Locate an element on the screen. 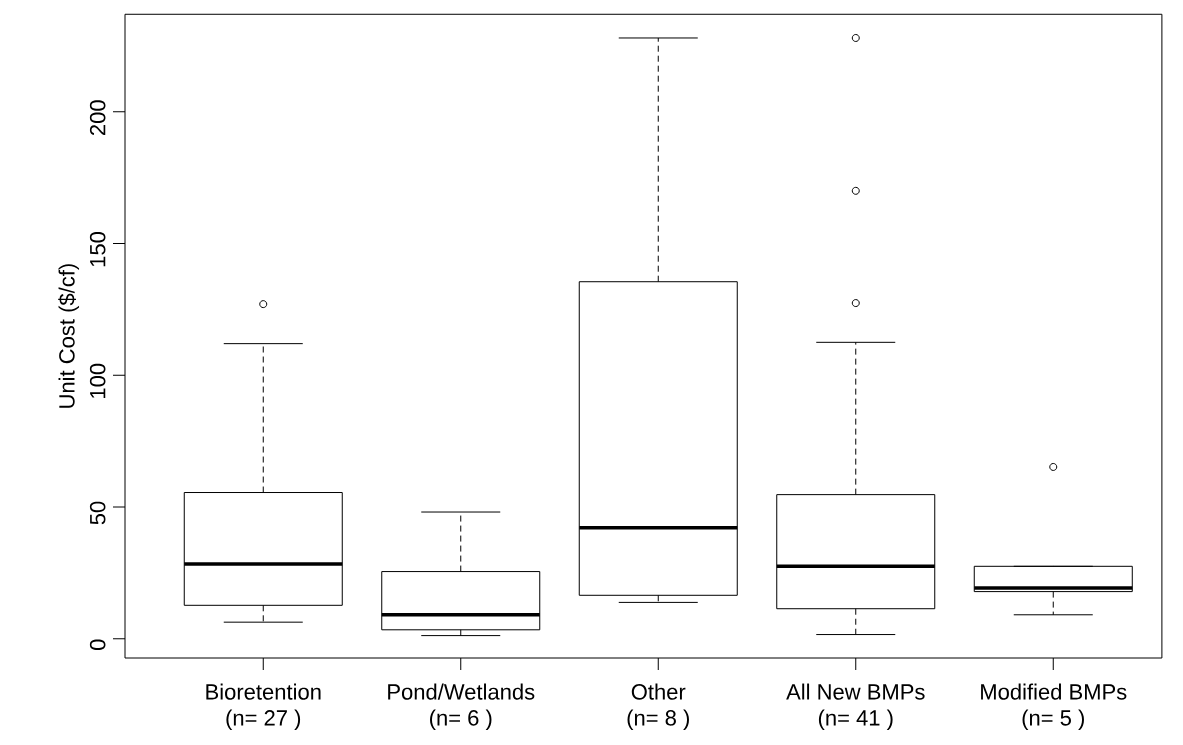 The width and height of the screenshot is (1183, 745). x-tick-label: Other (n= 8 ) is located at coordinates (658, 707).